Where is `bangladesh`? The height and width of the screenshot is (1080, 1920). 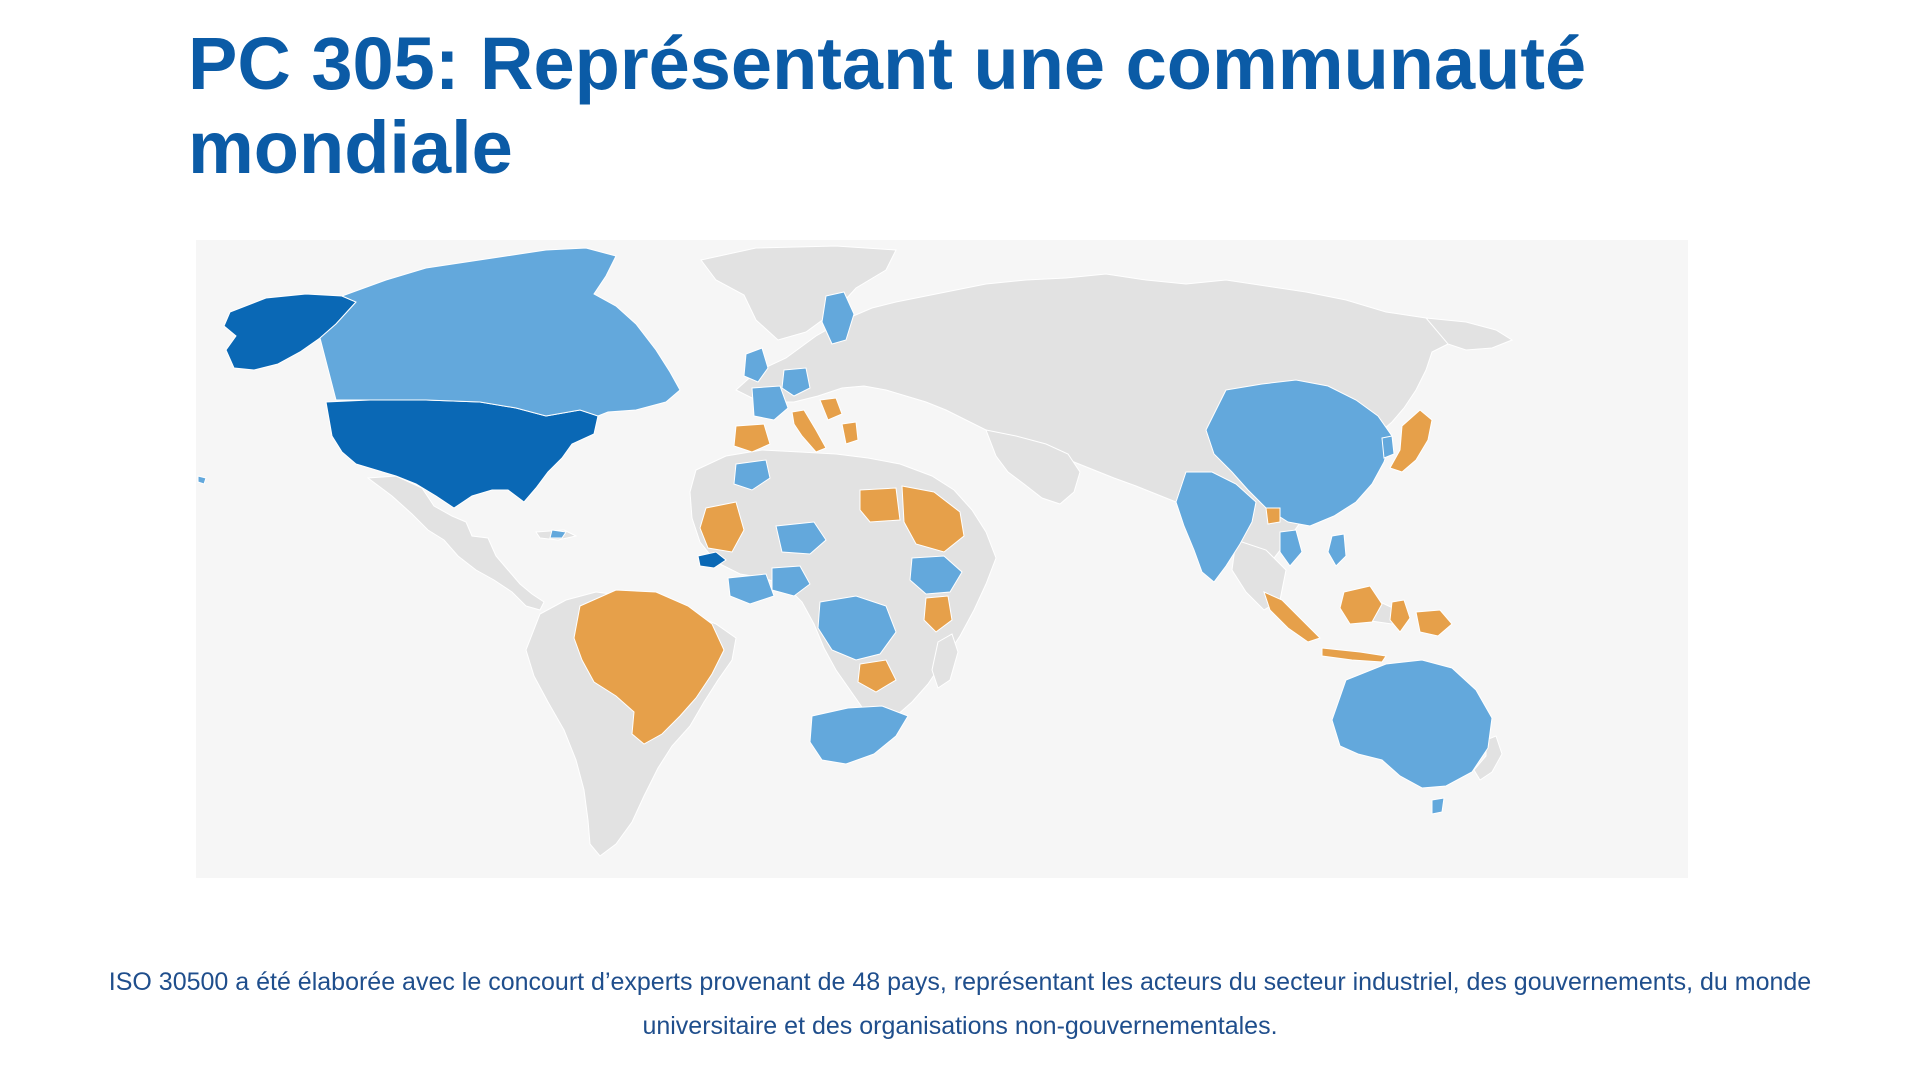 bangladesh is located at coordinates (1273, 516).